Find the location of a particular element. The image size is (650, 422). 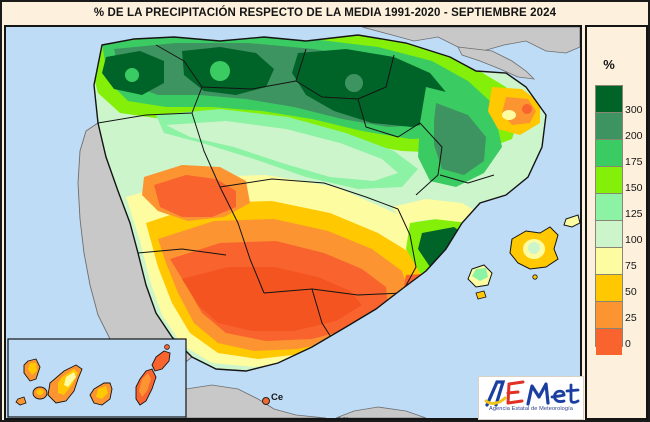

legend-tick-175: 175 is located at coordinates (634, 162).